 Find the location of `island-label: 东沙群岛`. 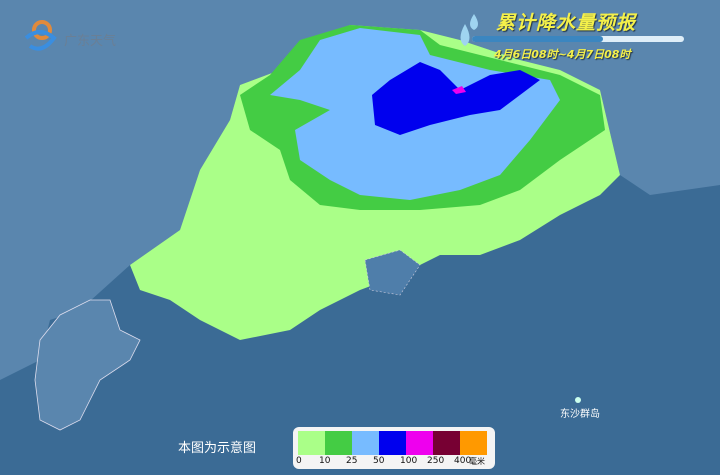

island-label: 东沙群岛 is located at coordinates (580, 414).